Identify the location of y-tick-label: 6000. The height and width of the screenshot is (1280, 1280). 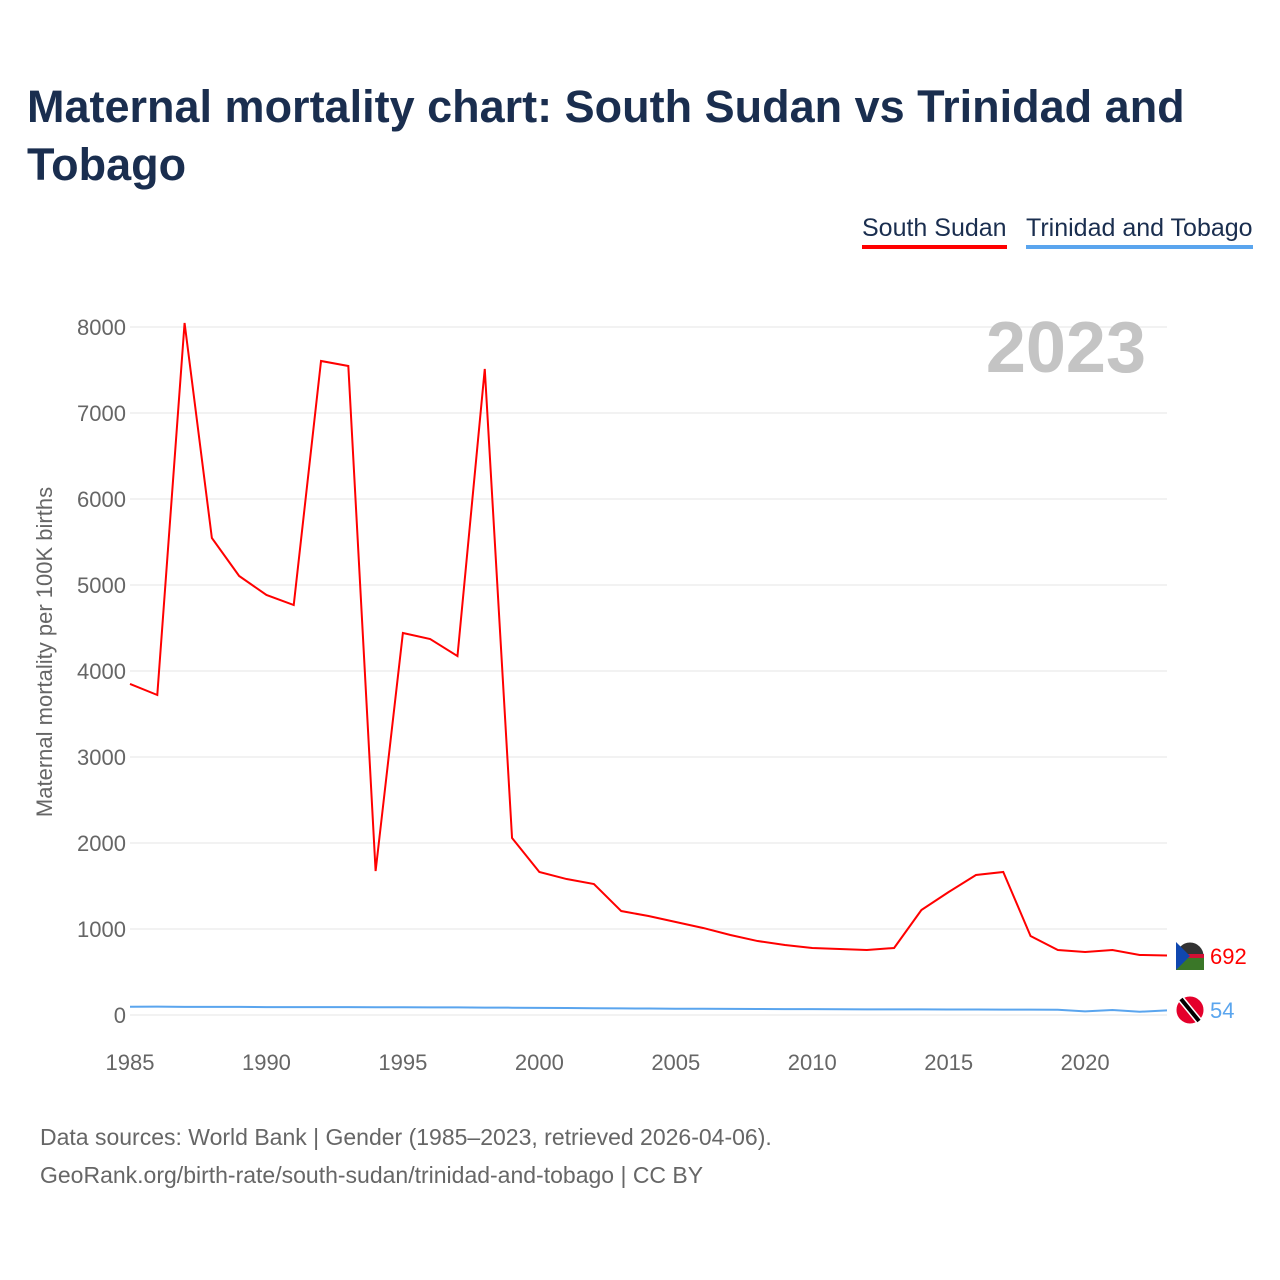
(101, 499).